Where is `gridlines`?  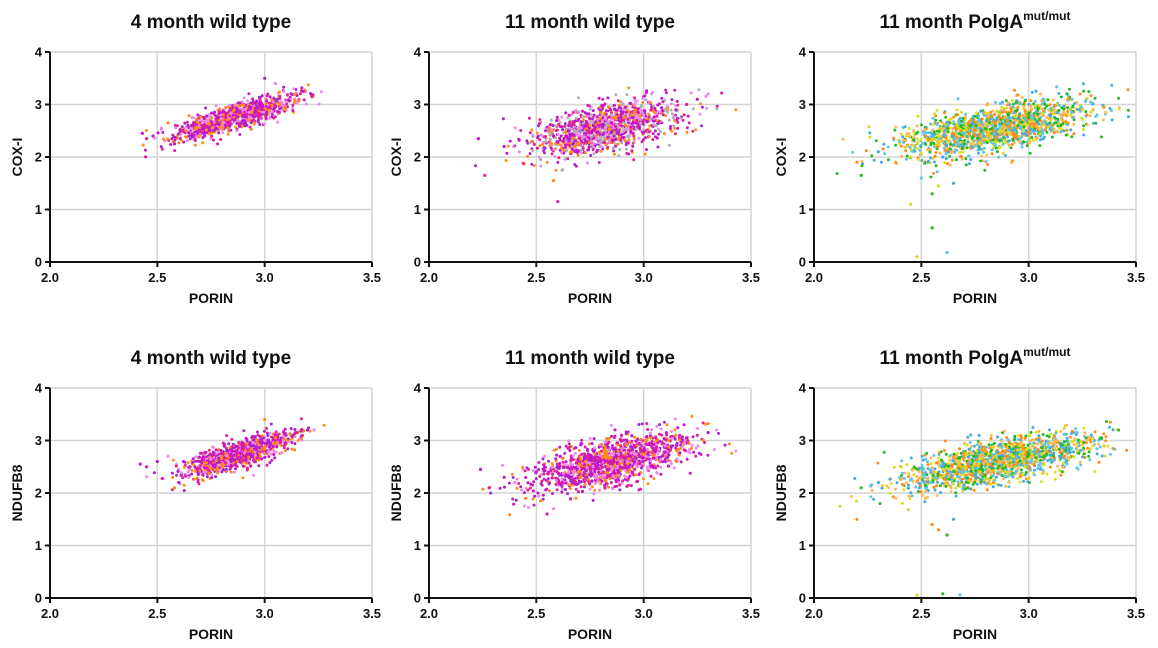 gridlines is located at coordinates (975, 156).